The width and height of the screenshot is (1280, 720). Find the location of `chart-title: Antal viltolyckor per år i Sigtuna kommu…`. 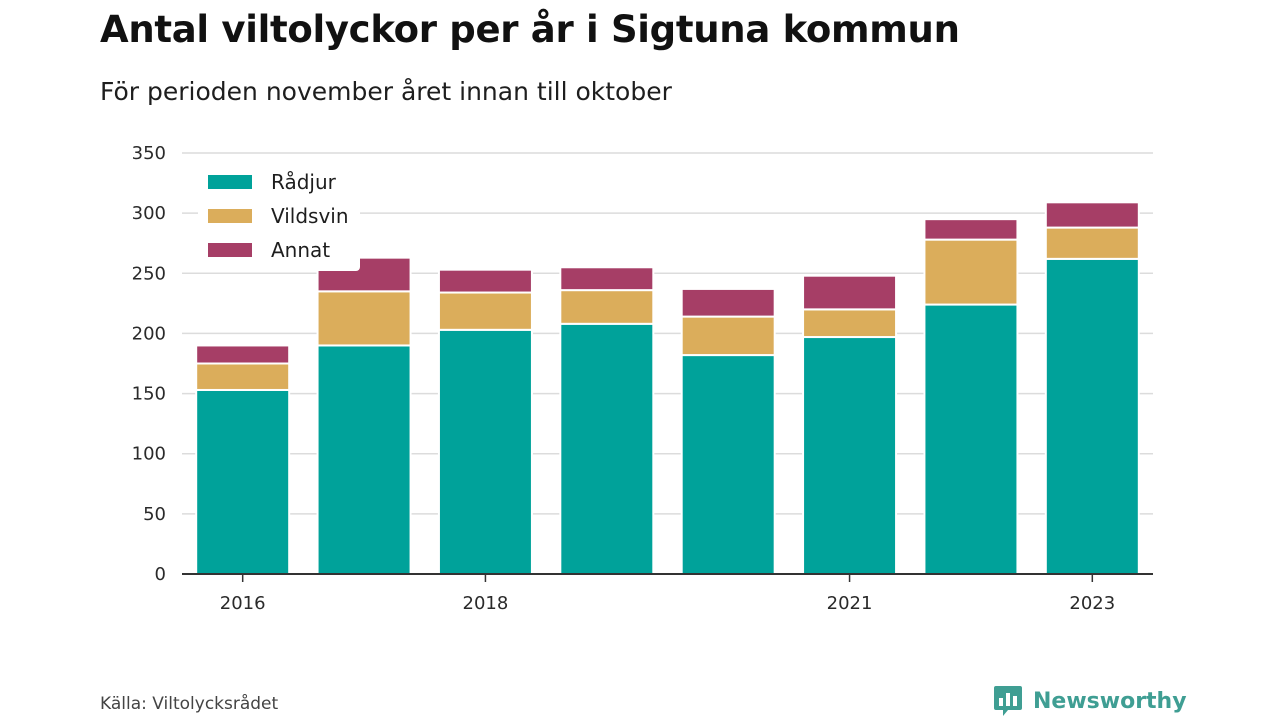

chart-title: Antal viltolyckor per år i Sigtuna kommu… is located at coordinates (530, 29).